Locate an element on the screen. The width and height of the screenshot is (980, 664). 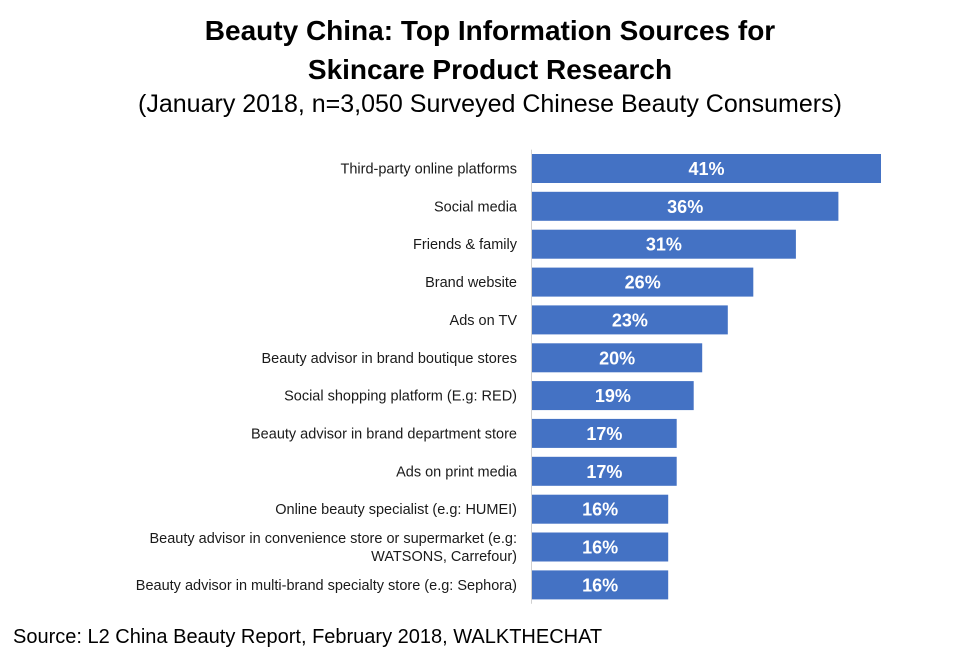
category-label: Online beauty specialist (e.g: HUMEI) is located at coordinates (396, 510).